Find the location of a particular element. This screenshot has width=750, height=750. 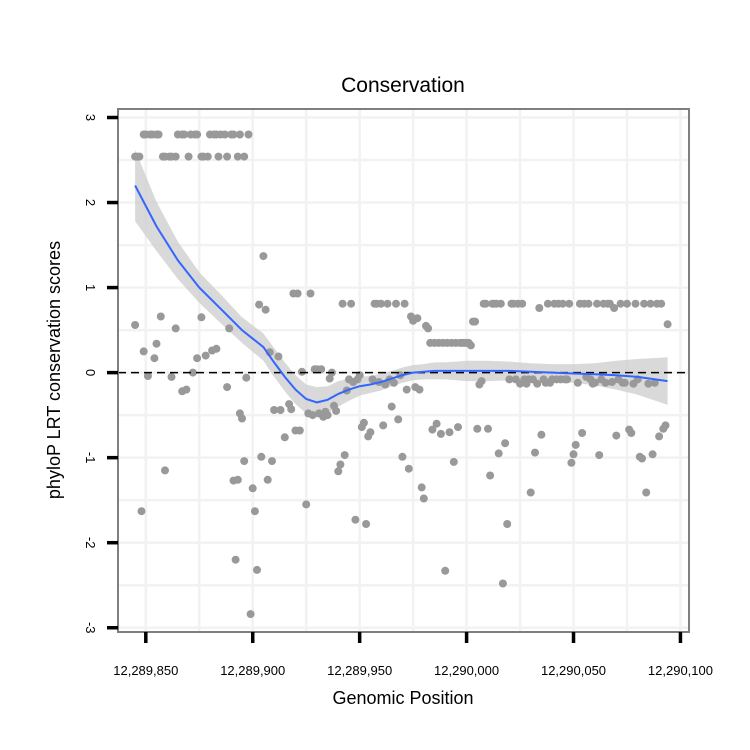

y-tick-label: 1 is located at coordinates (90, 287).